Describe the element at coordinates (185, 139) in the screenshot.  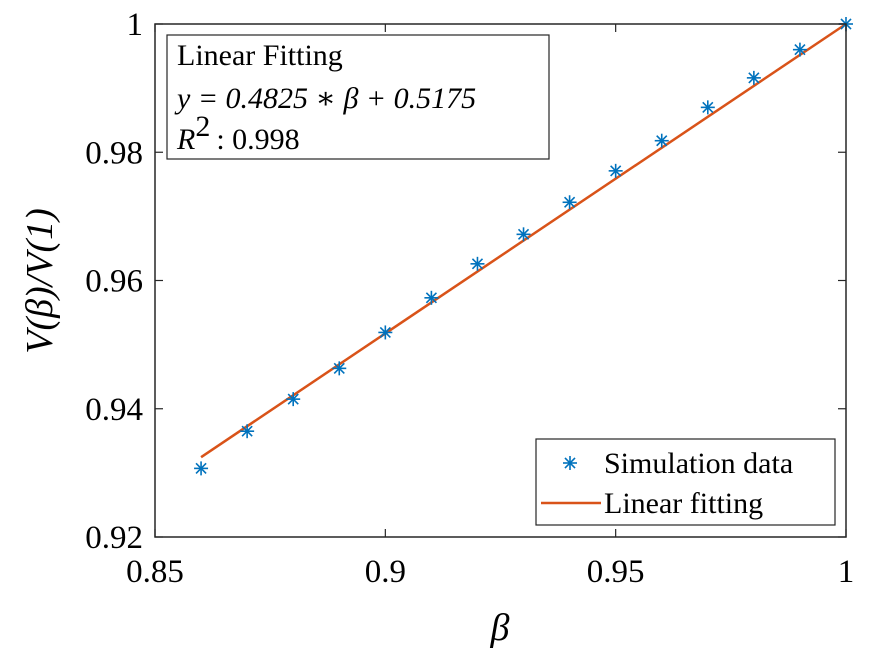
I see `r2-symbol: R` at that location.